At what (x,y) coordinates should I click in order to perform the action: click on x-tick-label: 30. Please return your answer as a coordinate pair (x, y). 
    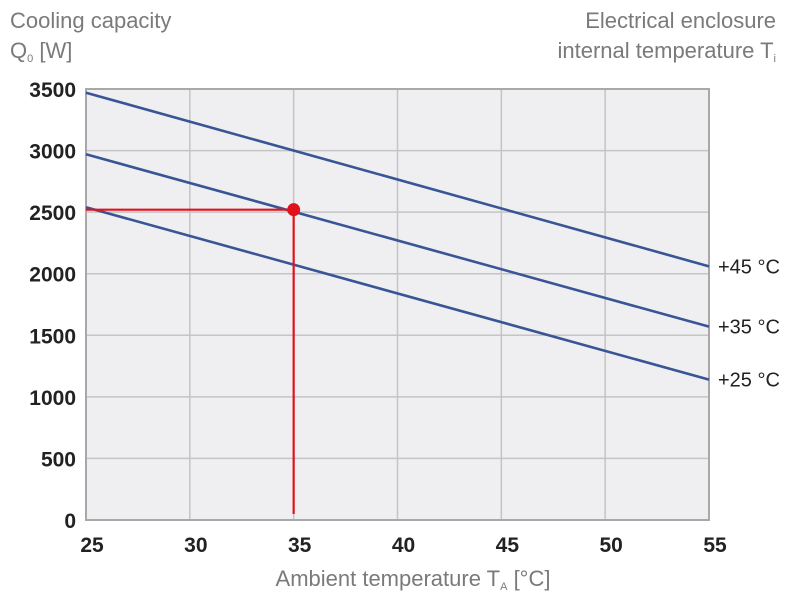
    Looking at the image, I should click on (195, 545).